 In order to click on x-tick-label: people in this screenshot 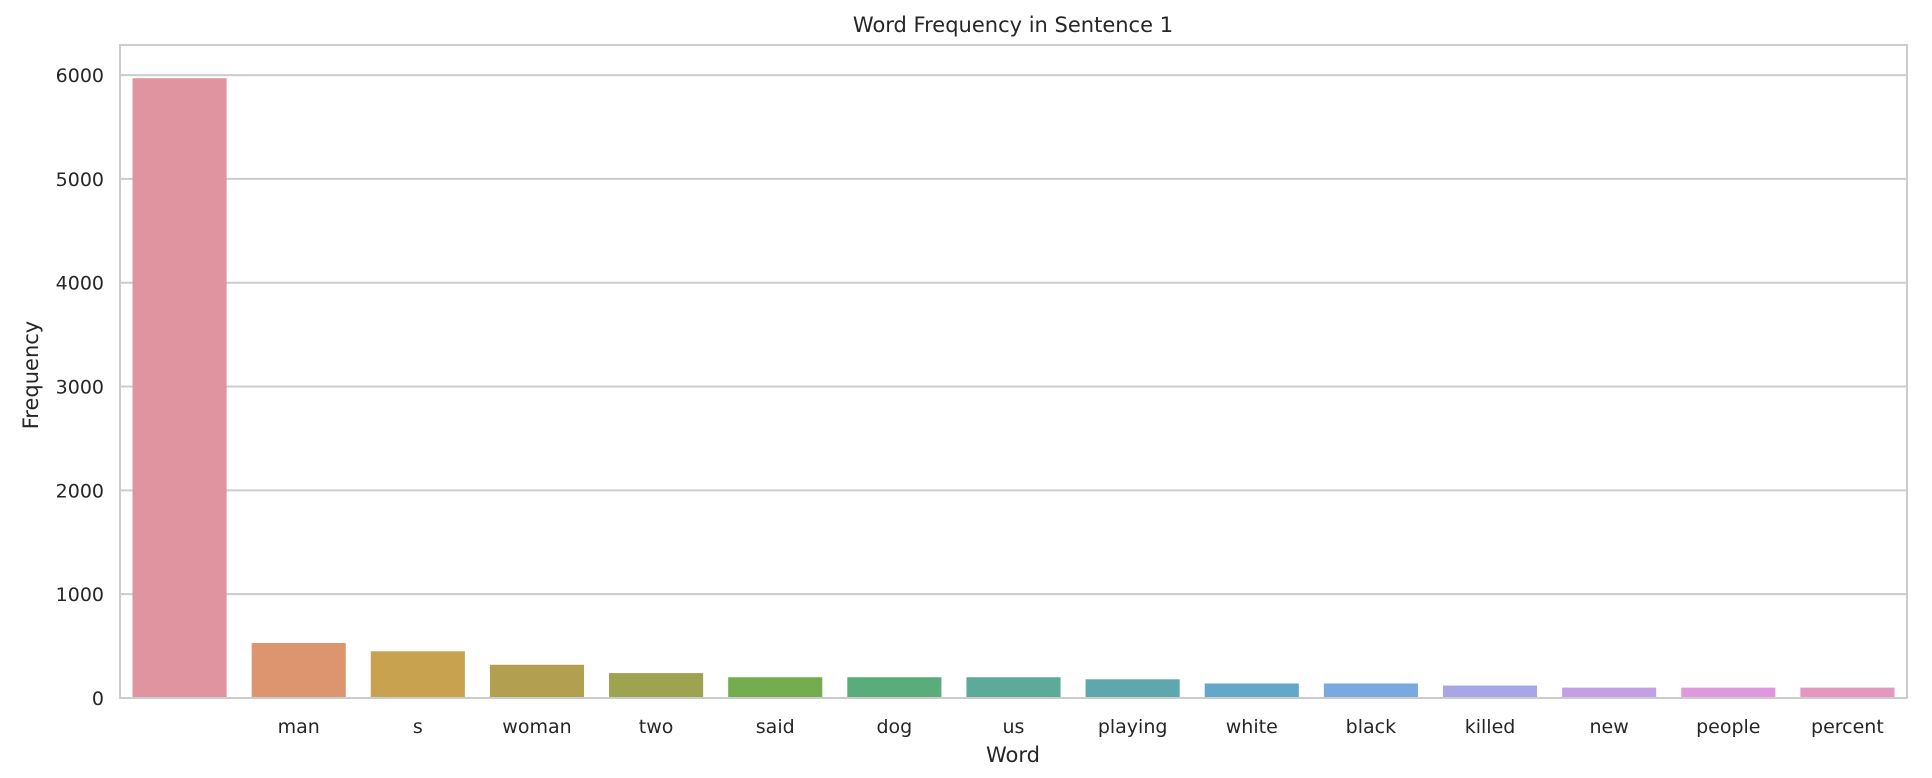, I will do `click(1728, 727)`.